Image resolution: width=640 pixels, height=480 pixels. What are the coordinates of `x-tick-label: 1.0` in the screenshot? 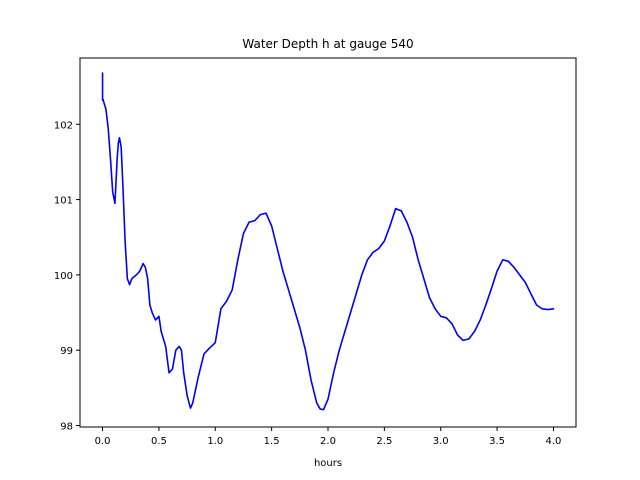 It's located at (215, 441).